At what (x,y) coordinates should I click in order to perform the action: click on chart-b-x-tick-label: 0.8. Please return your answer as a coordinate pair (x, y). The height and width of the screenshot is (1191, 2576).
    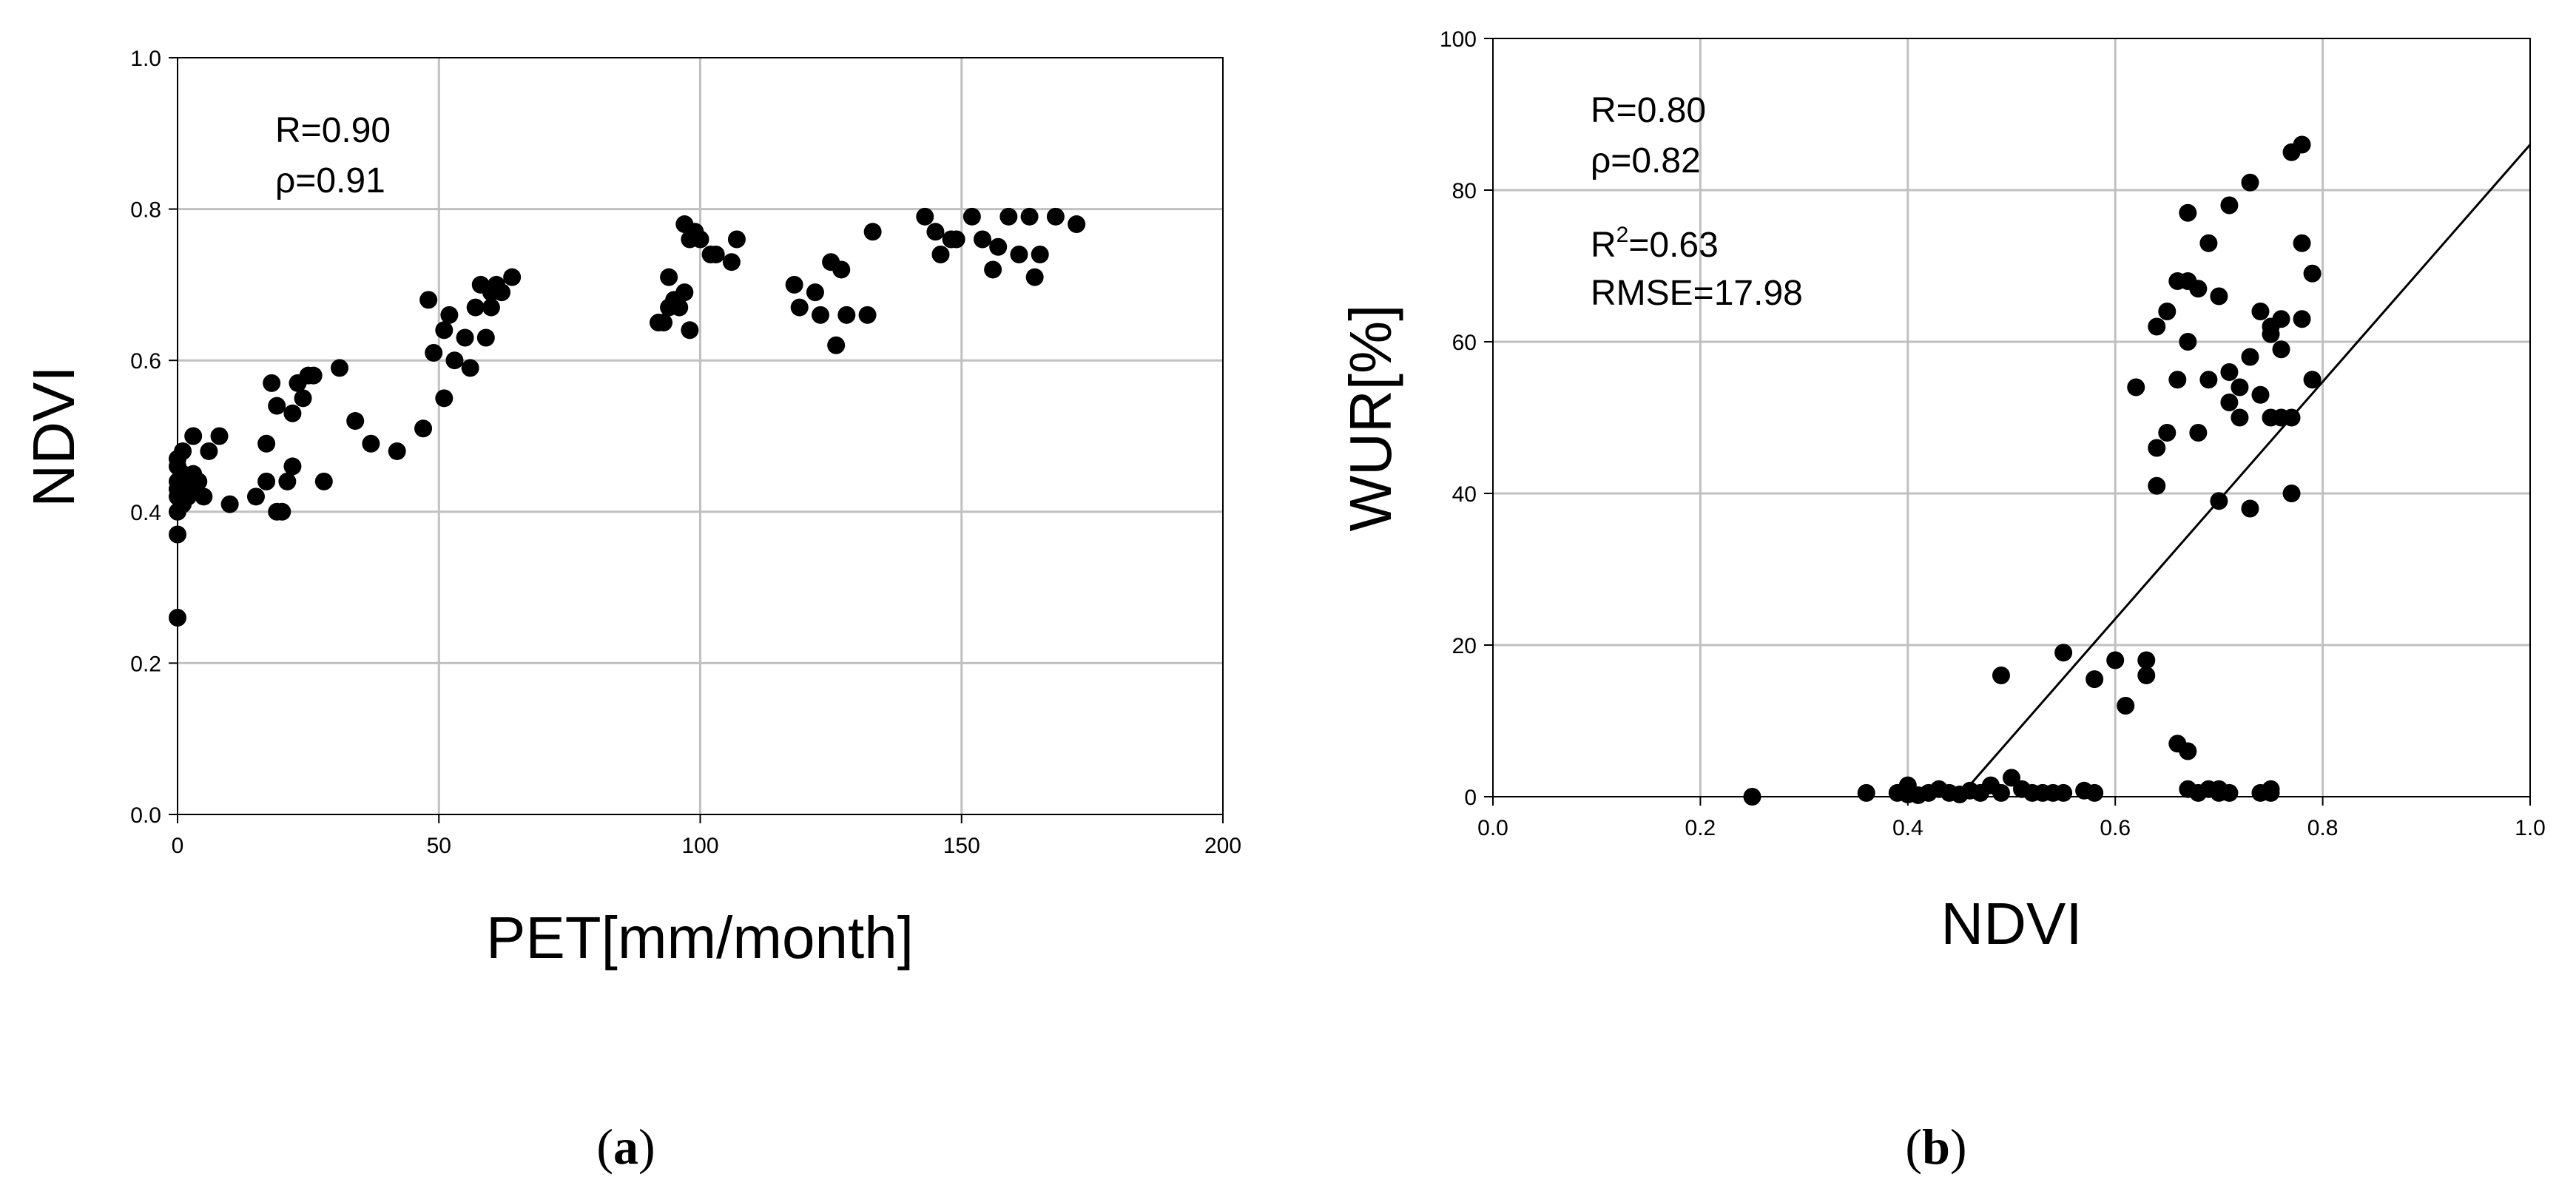
    Looking at the image, I should click on (2323, 828).